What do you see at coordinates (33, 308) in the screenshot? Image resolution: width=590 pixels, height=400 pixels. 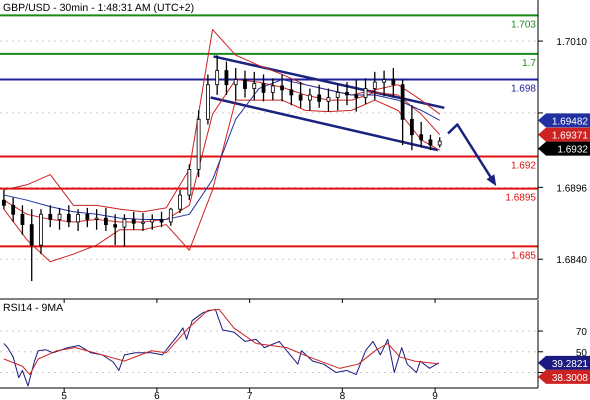 I see `chart-title: RSI14 - 9MA` at bounding box center [33, 308].